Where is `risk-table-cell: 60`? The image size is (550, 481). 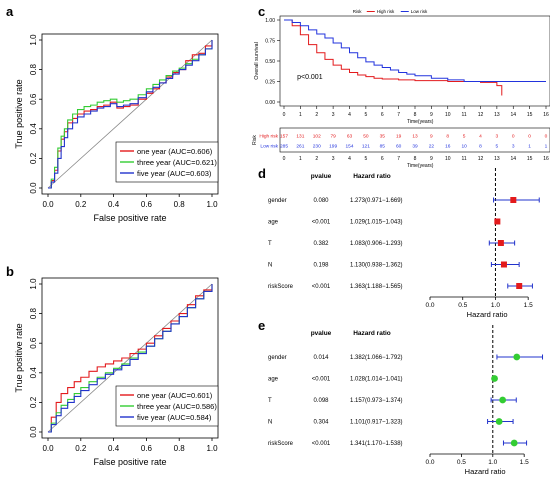 risk-table-cell: 60 is located at coordinates (399, 147).